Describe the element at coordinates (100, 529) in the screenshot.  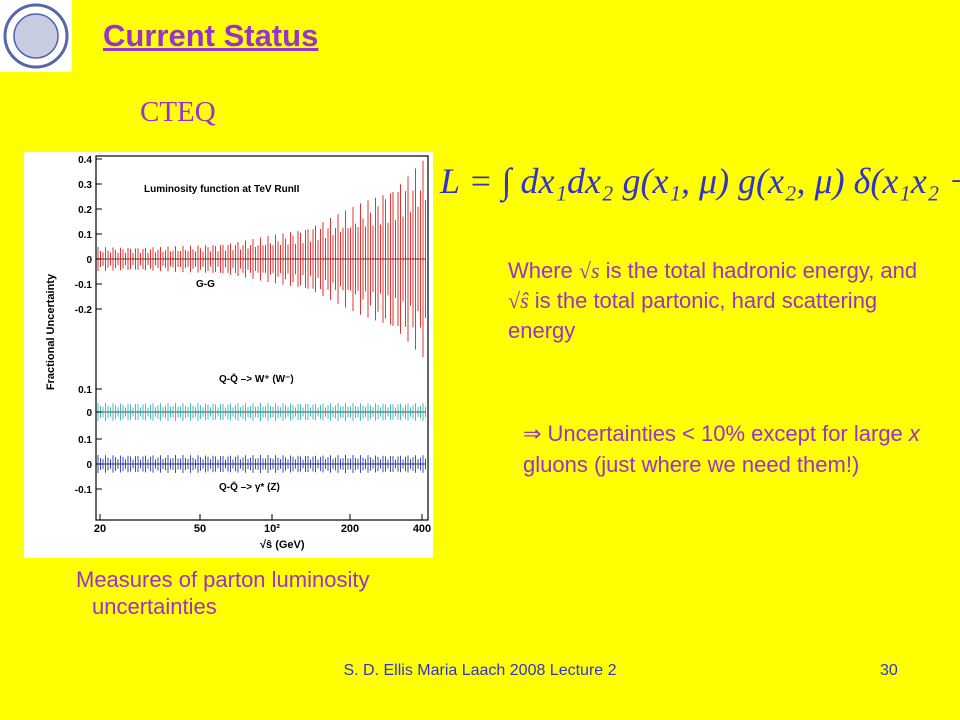
I see `x-tick-label: 20` at that location.